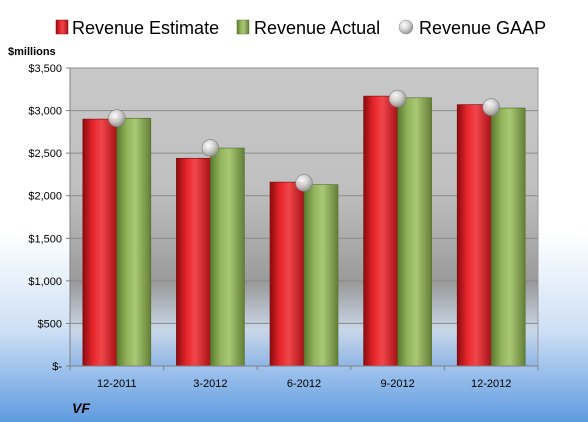 This screenshot has width=588, height=422. I want to click on x-axis-ticks: 12-2011 3-2012 6-2012 9-2012 12-2012, so click(304, 377).